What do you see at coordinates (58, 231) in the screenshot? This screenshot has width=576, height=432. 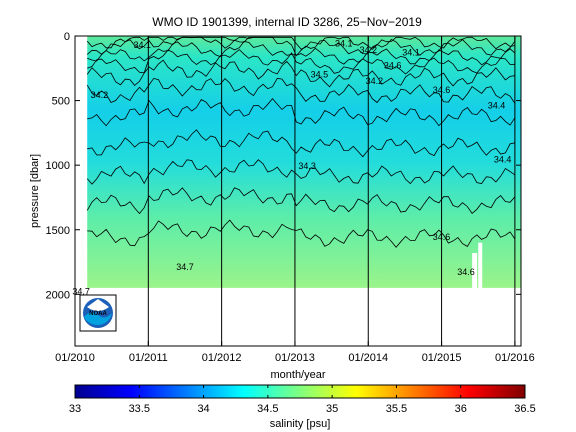 I see `y-tick-label: 1500` at bounding box center [58, 231].